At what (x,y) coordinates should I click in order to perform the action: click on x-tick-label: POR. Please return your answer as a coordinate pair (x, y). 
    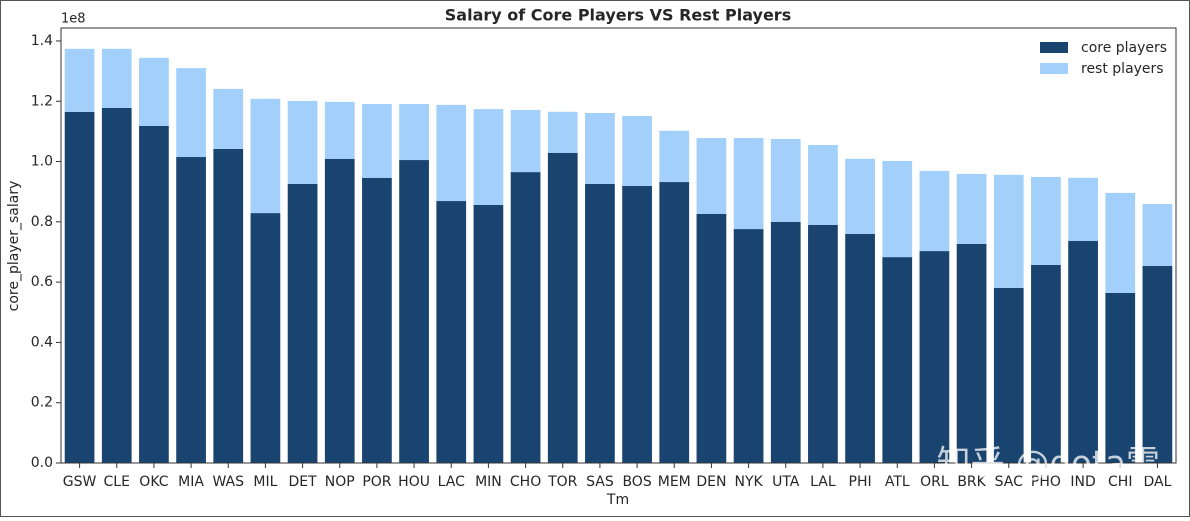
    Looking at the image, I should click on (376, 482).